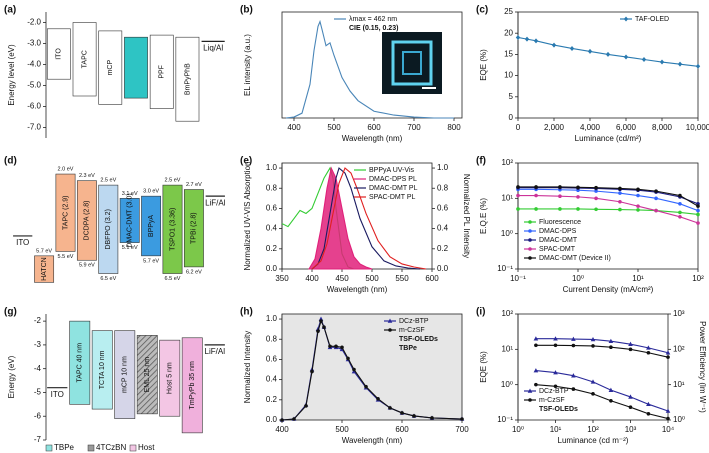  What do you see at coordinates (631, 429) in the screenshot?
I see `x-tick-label: 10³` at bounding box center [631, 429].